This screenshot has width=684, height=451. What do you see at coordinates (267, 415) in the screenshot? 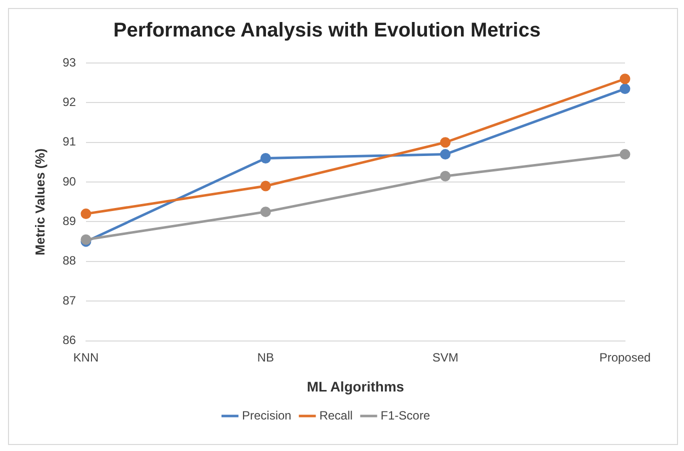
I see `legend-label: Precision` at bounding box center [267, 415].